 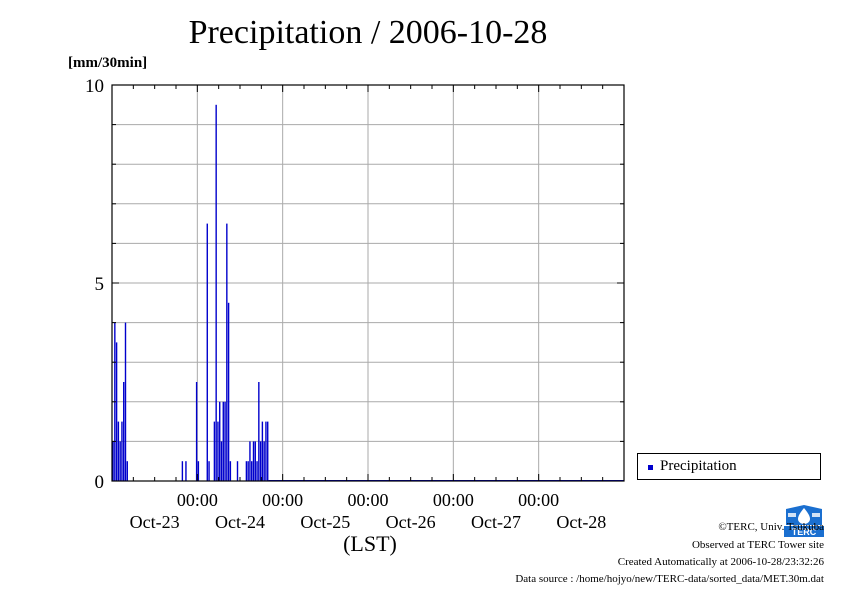 I want to click on legend-swatch, so click(x=650, y=467).